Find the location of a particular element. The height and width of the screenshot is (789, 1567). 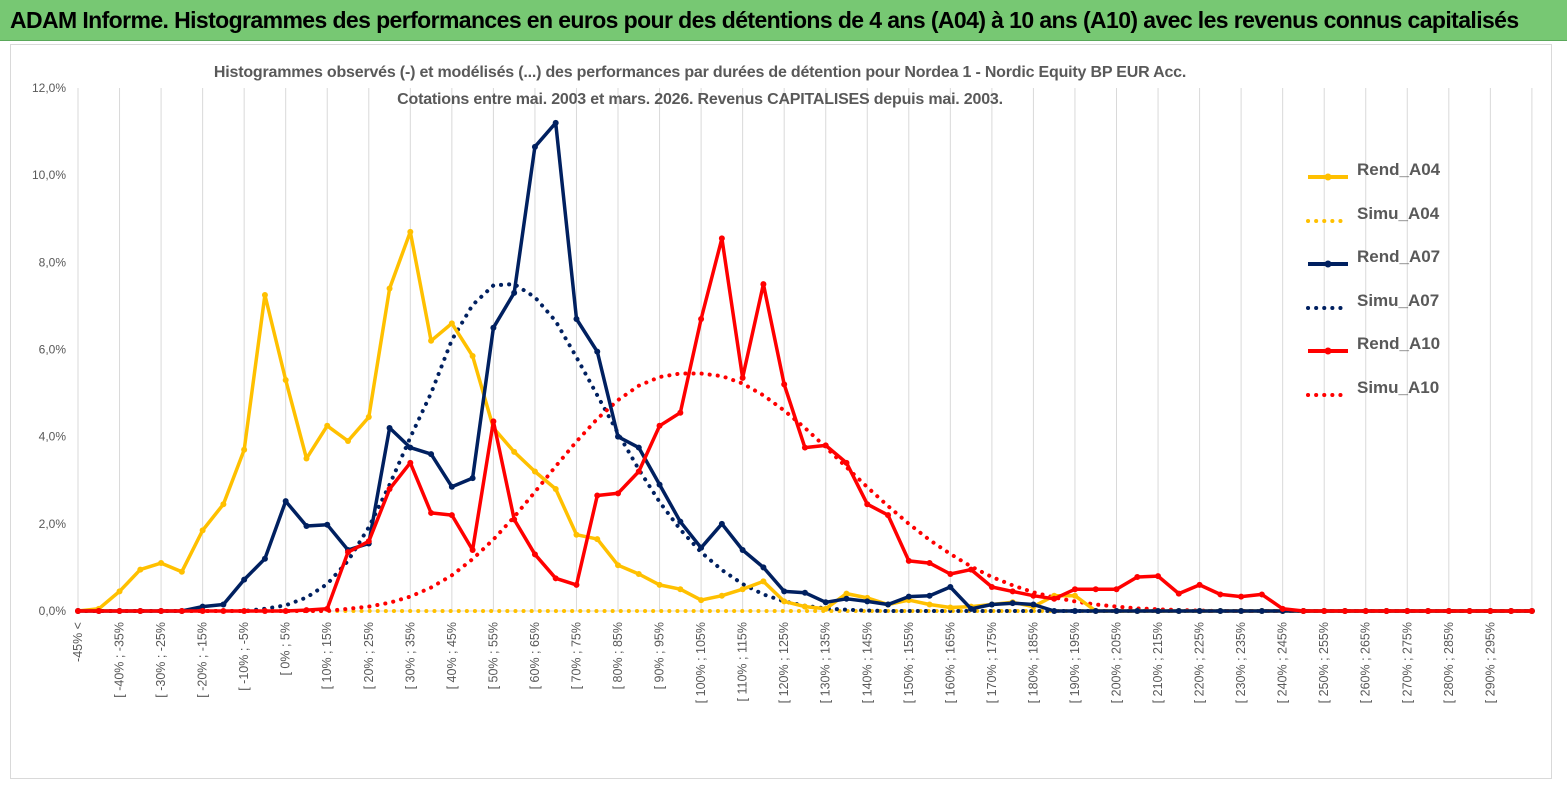

legend-item-rend-a10: Rend_A10 is located at coordinates (1405, 356).